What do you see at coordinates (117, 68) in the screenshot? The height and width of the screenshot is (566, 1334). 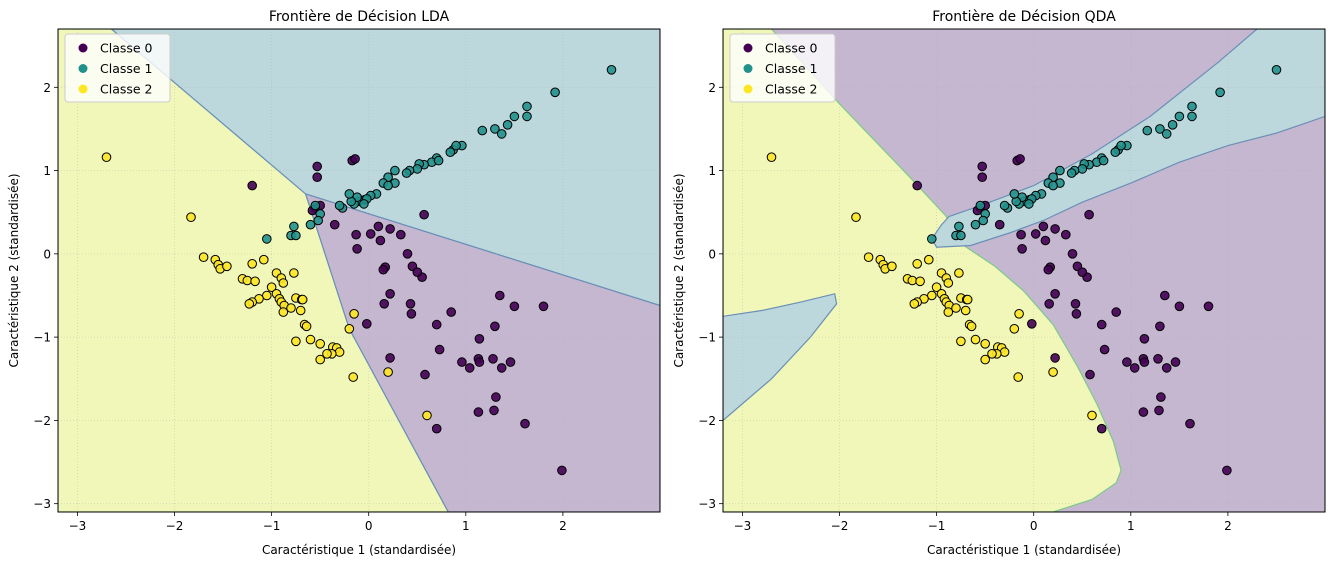 I see `lda-legend: Classe 0 Classe 1 Classe 2` at bounding box center [117, 68].